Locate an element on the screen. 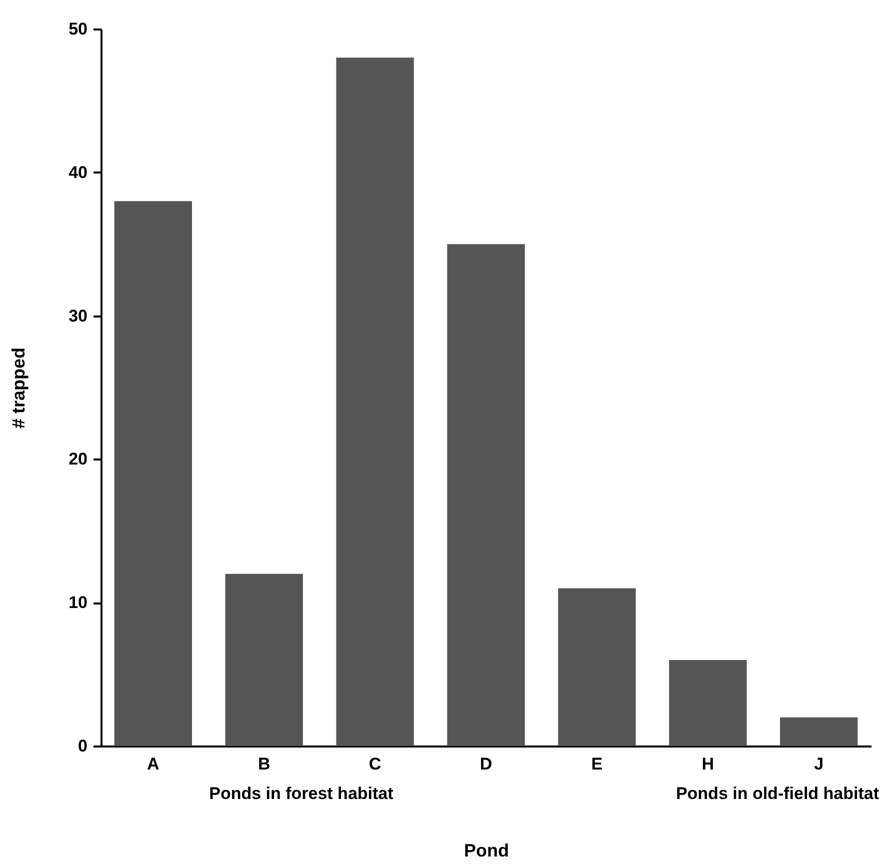 The width and height of the screenshot is (885, 867). text: Ponds in forest habitat is located at coordinates (301, 793).